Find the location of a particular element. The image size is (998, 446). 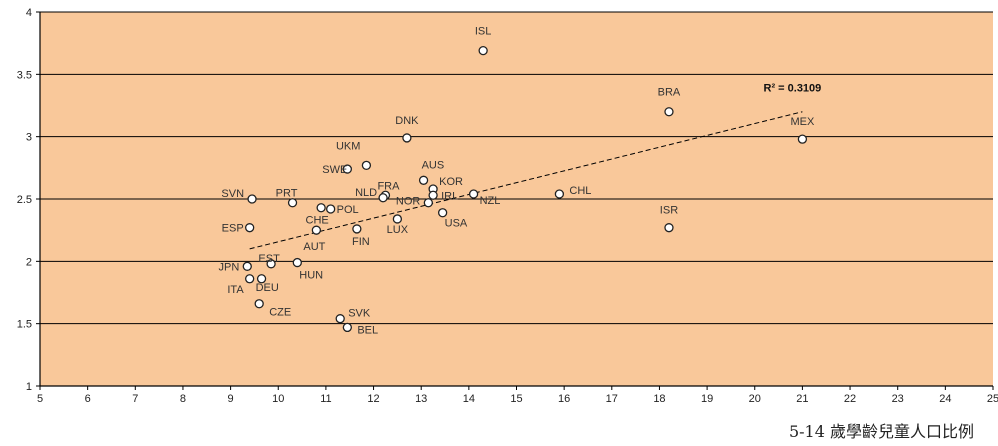

point-label-dnk: DNK is located at coordinates (407, 121).